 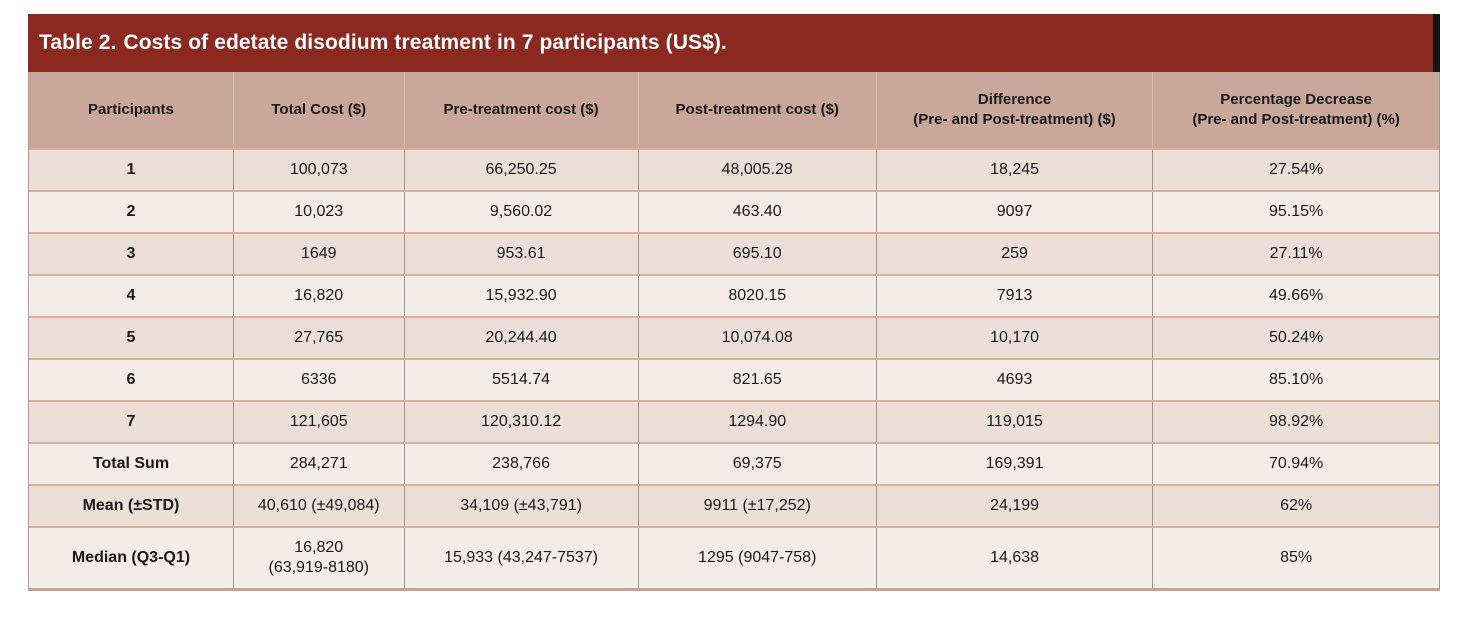 What do you see at coordinates (757, 211) in the screenshot?
I see `table-cell: 463.40` at bounding box center [757, 211].